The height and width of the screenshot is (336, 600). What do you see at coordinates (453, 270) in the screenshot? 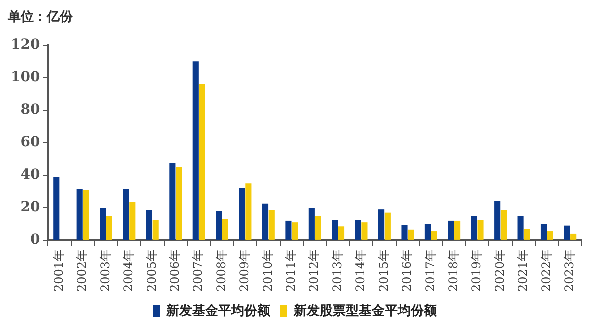
I see `x-tick-label: 2018年` at bounding box center [453, 270].